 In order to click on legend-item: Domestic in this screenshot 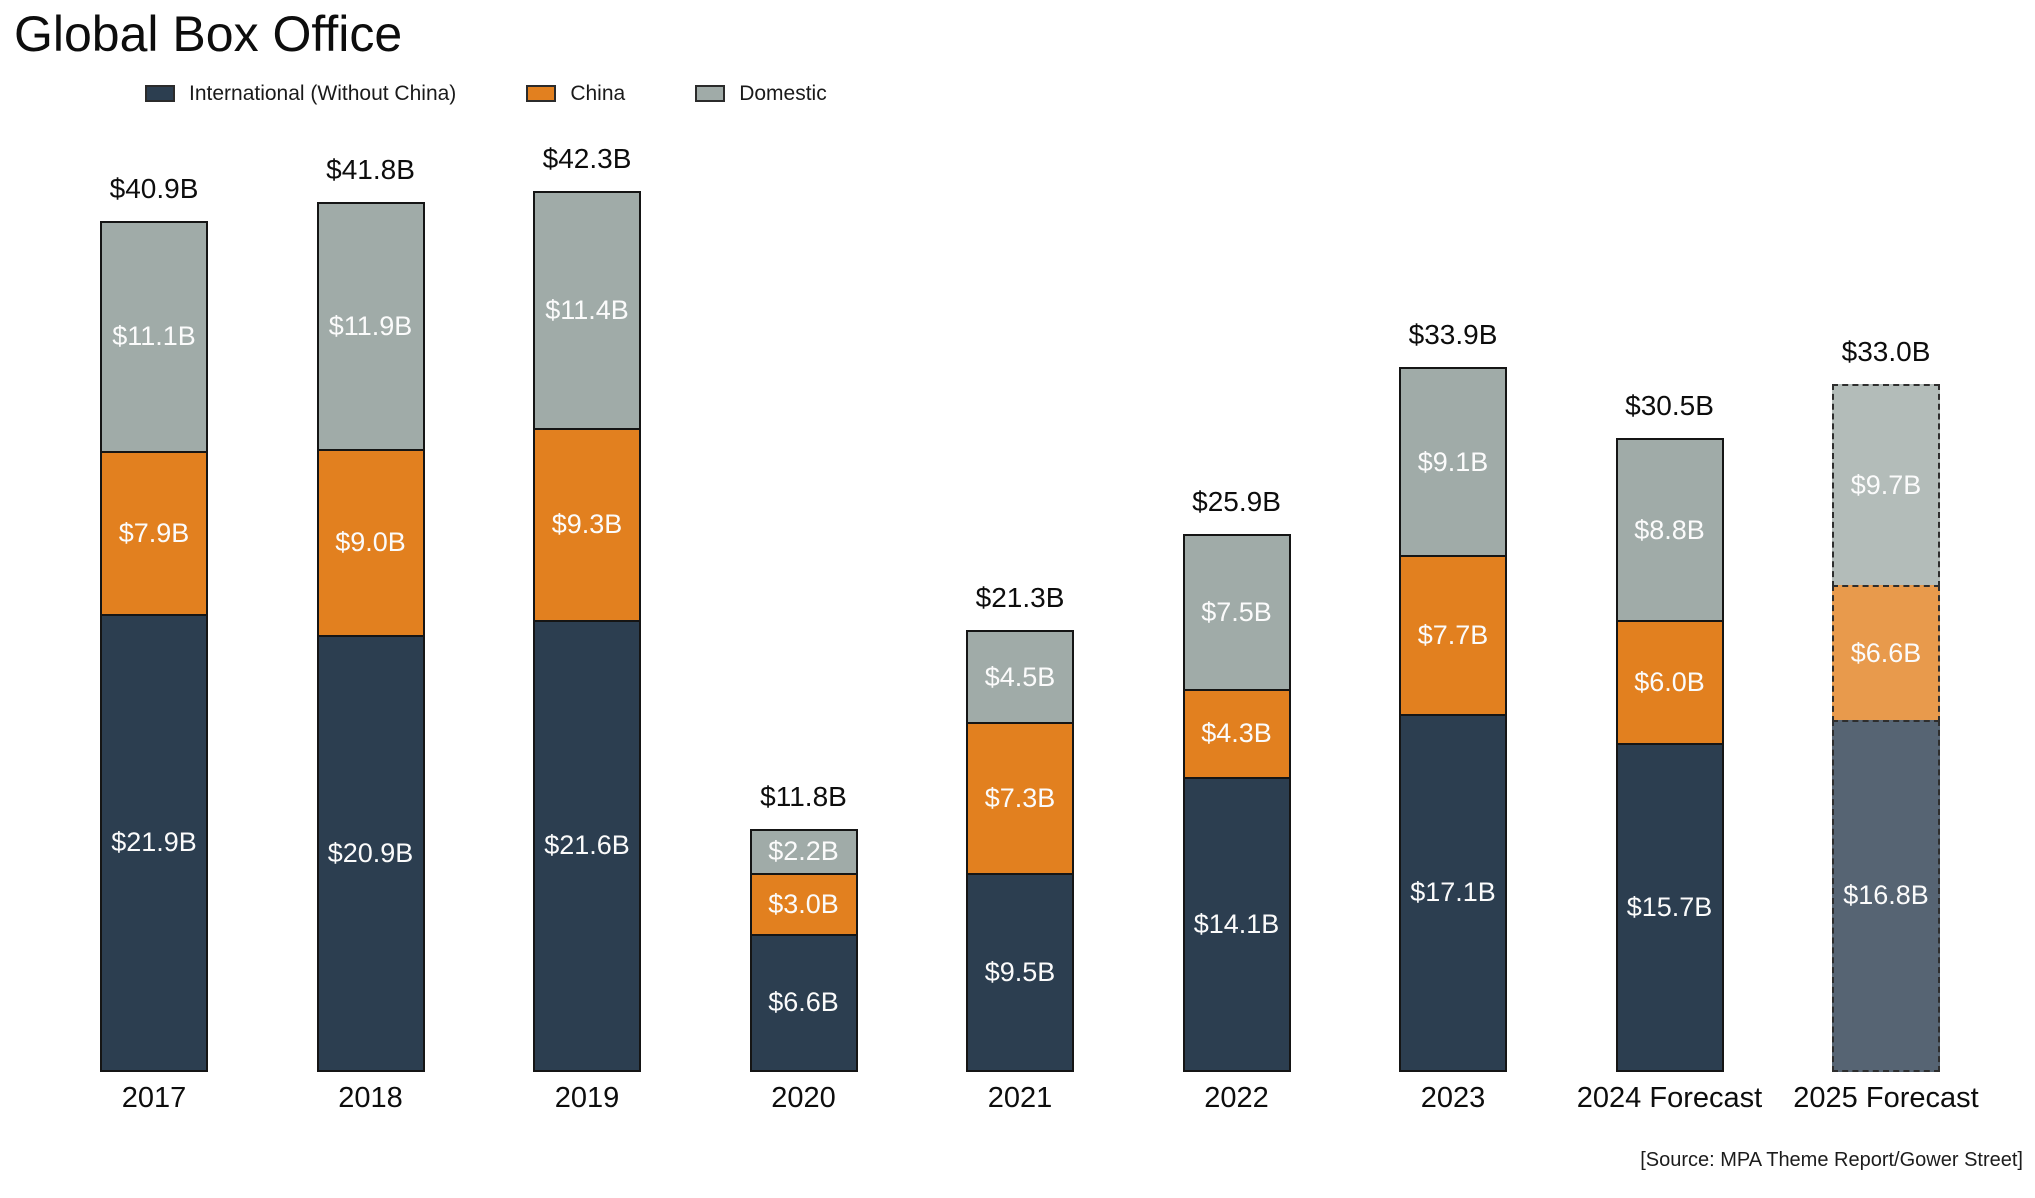, I will do `click(761, 94)`.